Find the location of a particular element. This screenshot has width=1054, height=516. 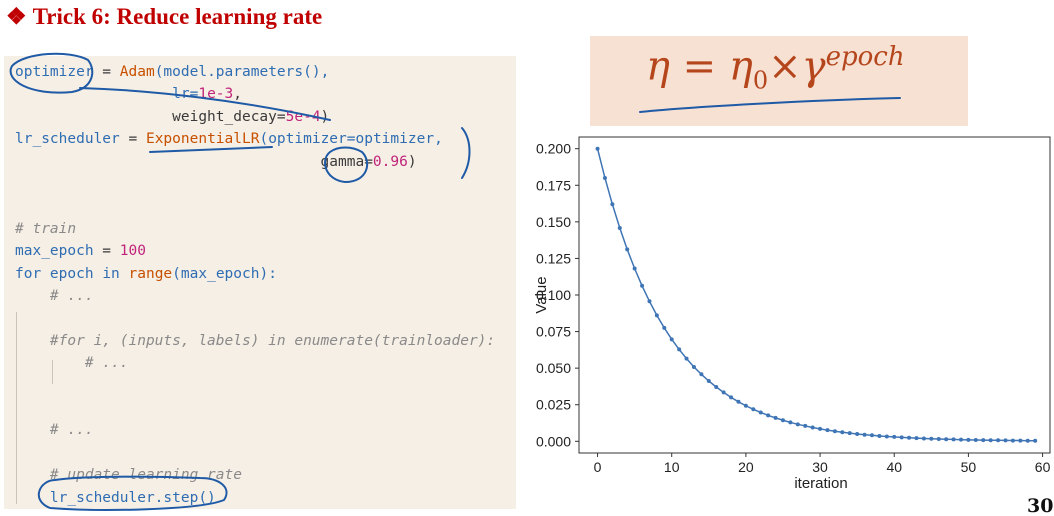

formula-exponent: epoch is located at coordinates (865, 57).